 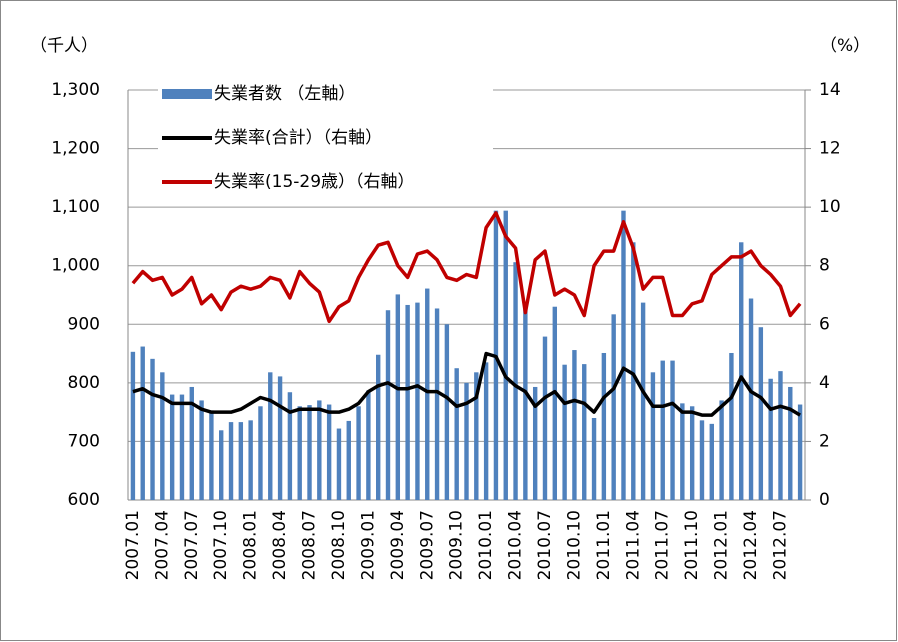 What do you see at coordinates (545, 545) in the screenshot?
I see `x-tick-label: 2010.07` at bounding box center [545, 545].